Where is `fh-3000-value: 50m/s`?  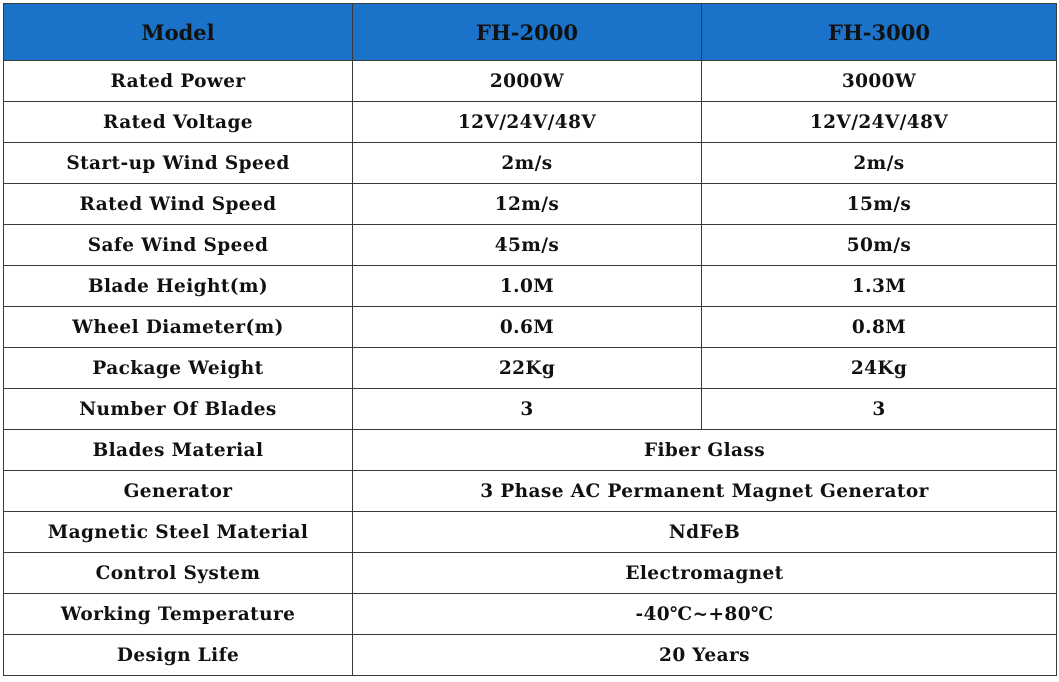
fh-3000-value: 50m/s is located at coordinates (879, 245).